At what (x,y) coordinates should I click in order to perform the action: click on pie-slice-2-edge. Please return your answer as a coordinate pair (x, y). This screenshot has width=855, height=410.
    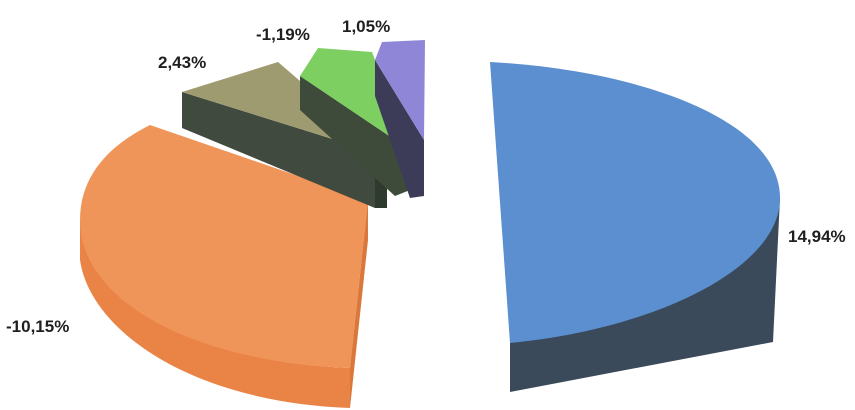
    Looking at the image, I should click on (359, 304).